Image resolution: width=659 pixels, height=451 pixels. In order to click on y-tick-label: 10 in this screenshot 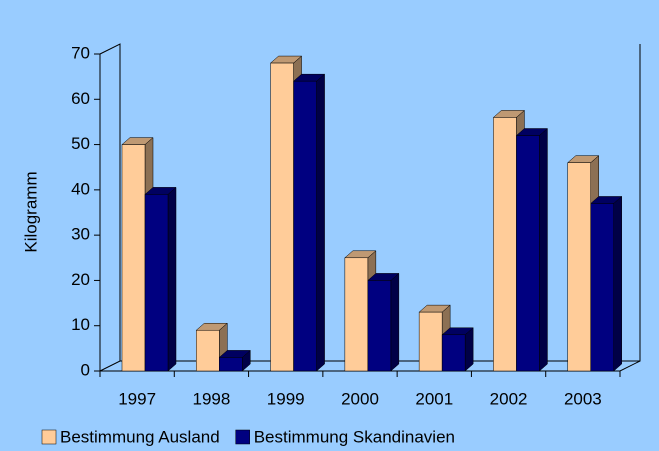, I will do `click(80, 324)`.